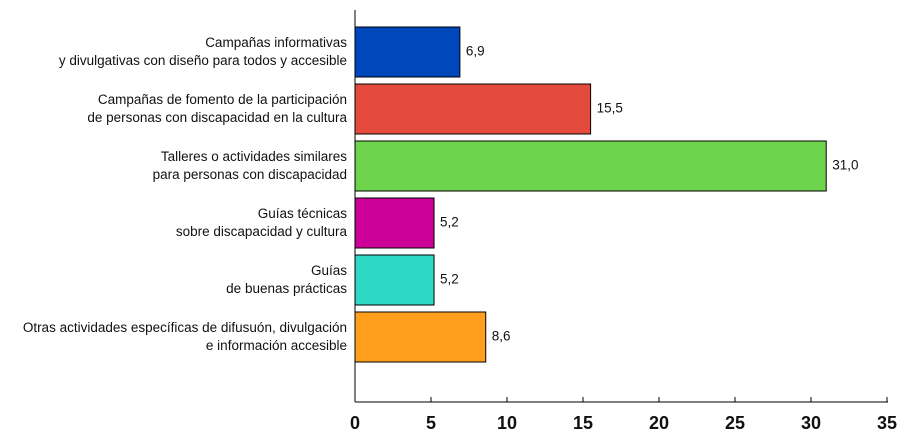 The image size is (902, 436). What do you see at coordinates (887, 423) in the screenshot?
I see `x-tick-label: 35` at bounding box center [887, 423].